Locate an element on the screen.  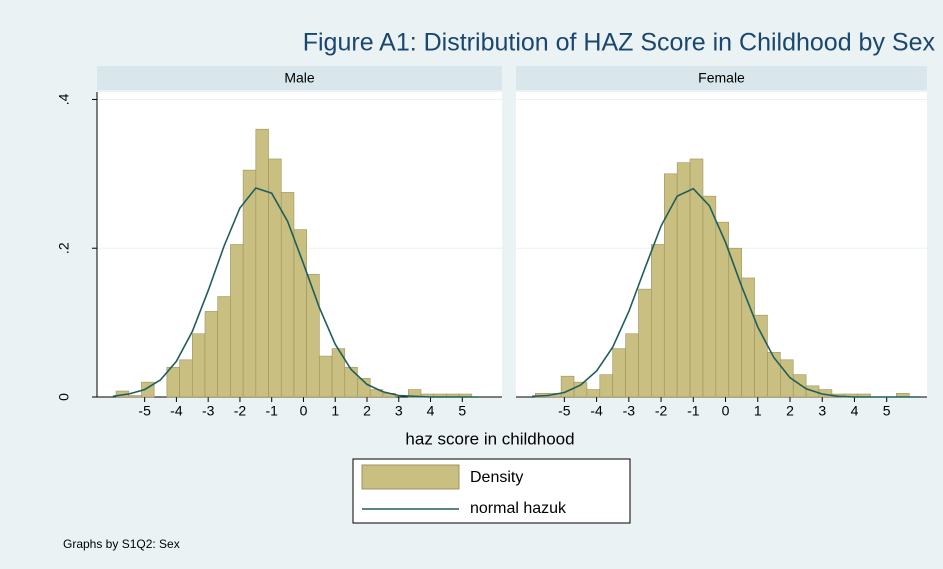
panel-title: Female is located at coordinates (721, 78).